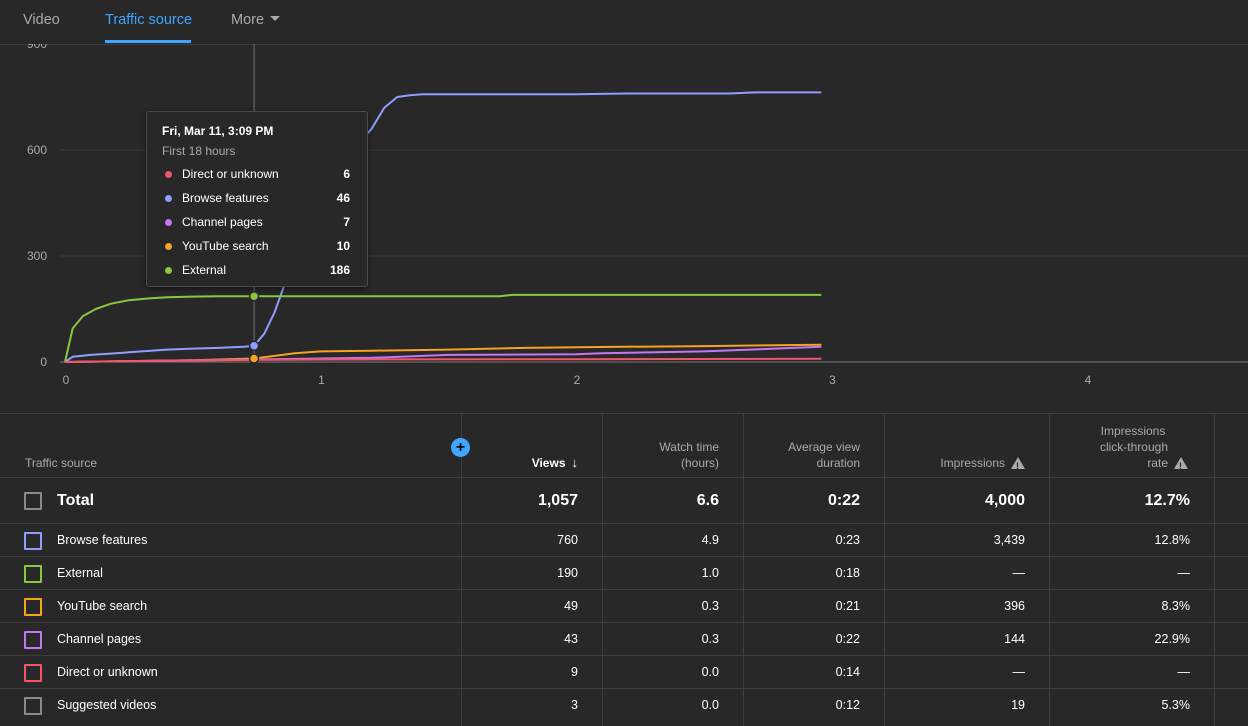 The width and height of the screenshot is (1248, 726). What do you see at coordinates (624, 573) in the screenshot?
I see `table-row: External 190 1.0 0:18 — —` at bounding box center [624, 573].